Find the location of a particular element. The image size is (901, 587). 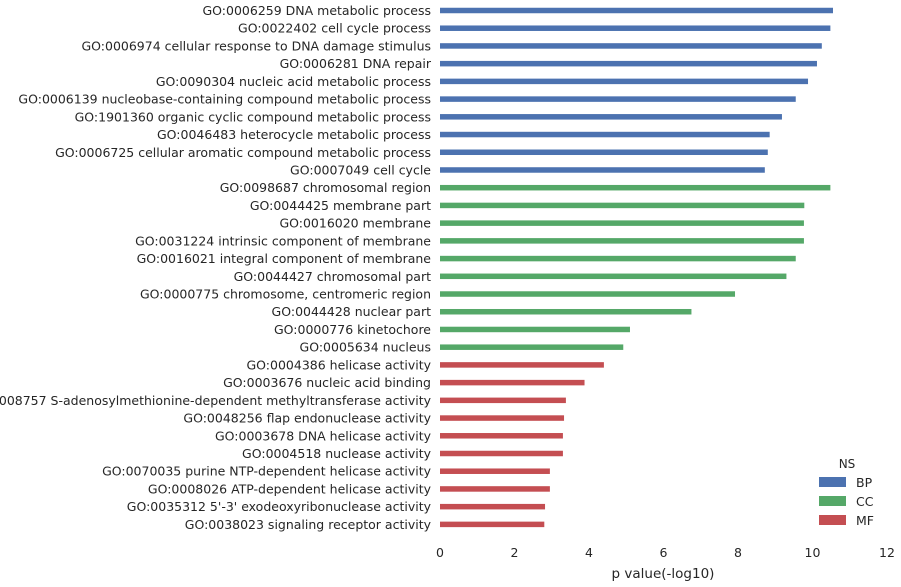

x-tick-label-8: 8 is located at coordinates (738, 552).